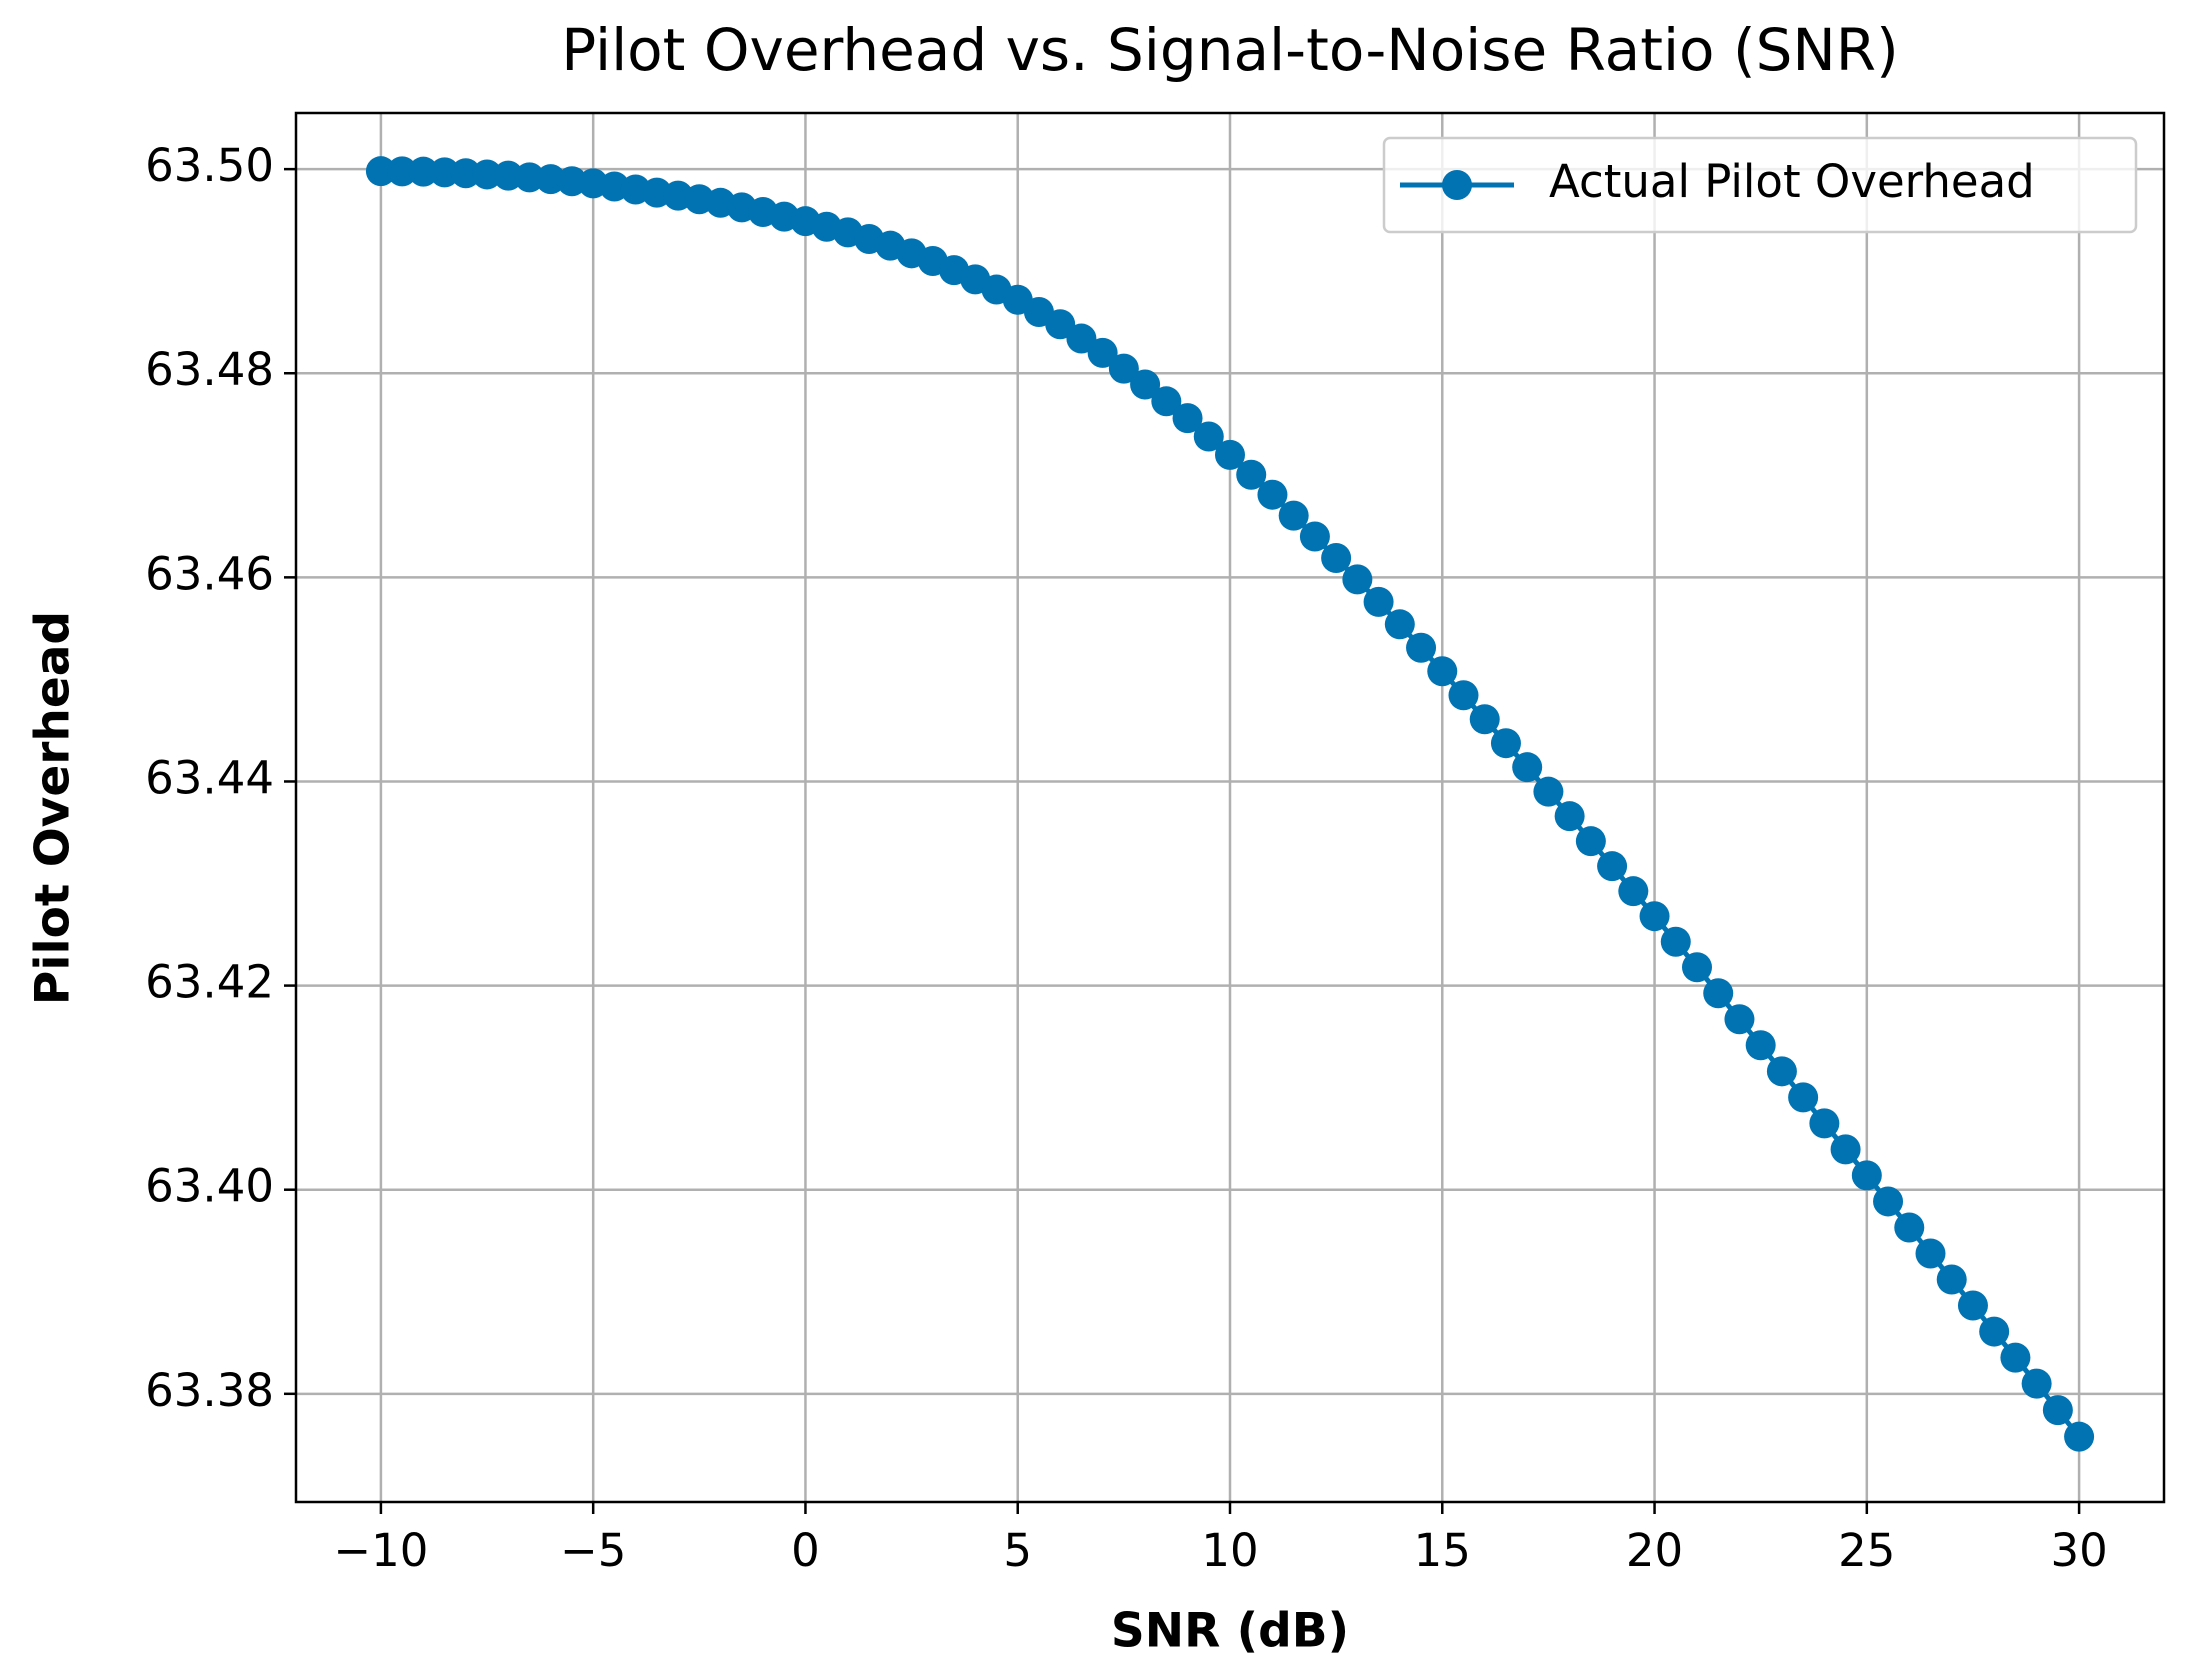  What do you see at coordinates (209, 573) in the screenshot?
I see `y-tick-label: 63.46` at bounding box center [209, 573].